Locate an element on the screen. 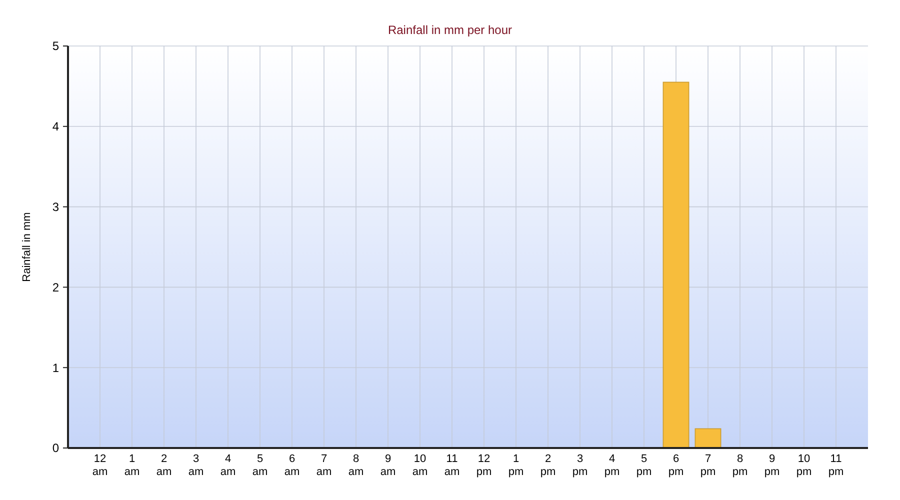 The image size is (900, 500). y-tick-label: 2 is located at coordinates (56, 287).